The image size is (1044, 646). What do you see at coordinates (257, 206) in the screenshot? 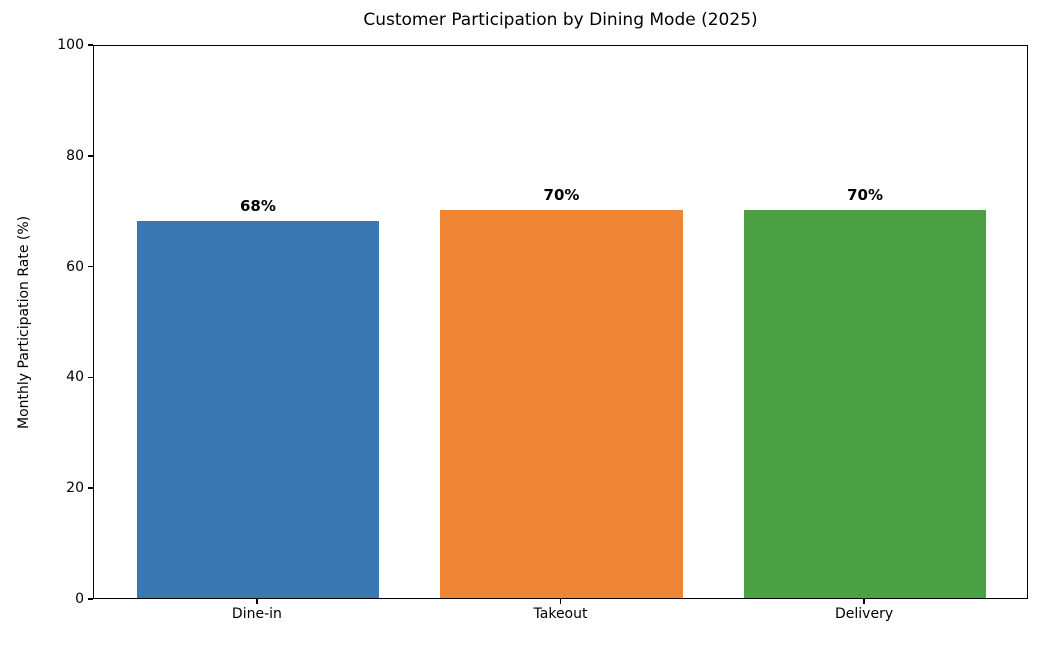
I see `bar-value-label: 68%` at bounding box center [257, 206].